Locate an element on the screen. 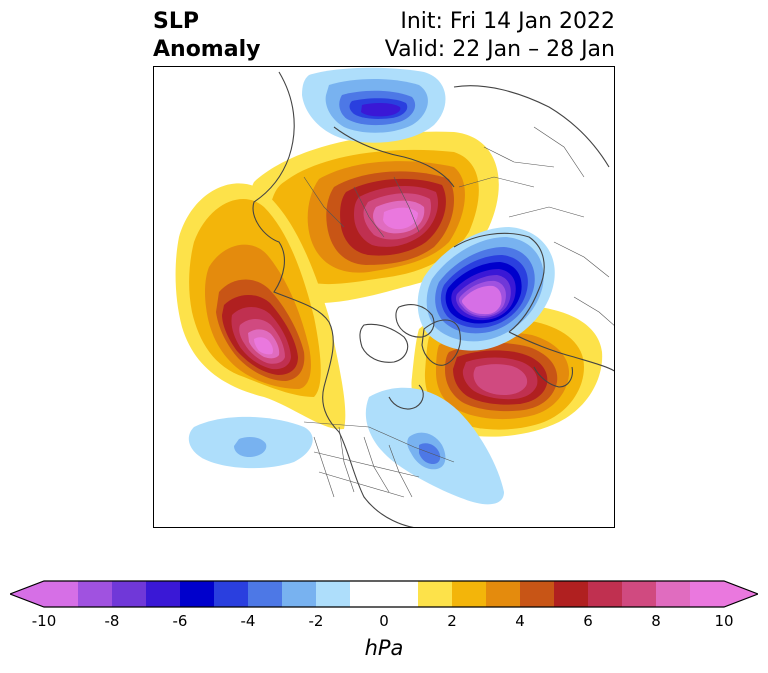 This screenshot has height=673, width=768. anomaly-low-pacific is located at coordinates (250, 442).